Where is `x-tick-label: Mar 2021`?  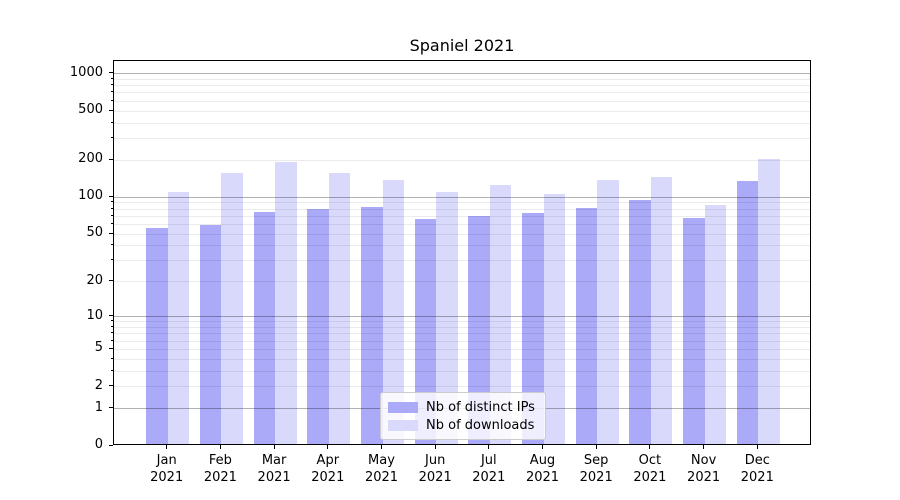
x-tick-label: Mar 2021 is located at coordinates (274, 469).